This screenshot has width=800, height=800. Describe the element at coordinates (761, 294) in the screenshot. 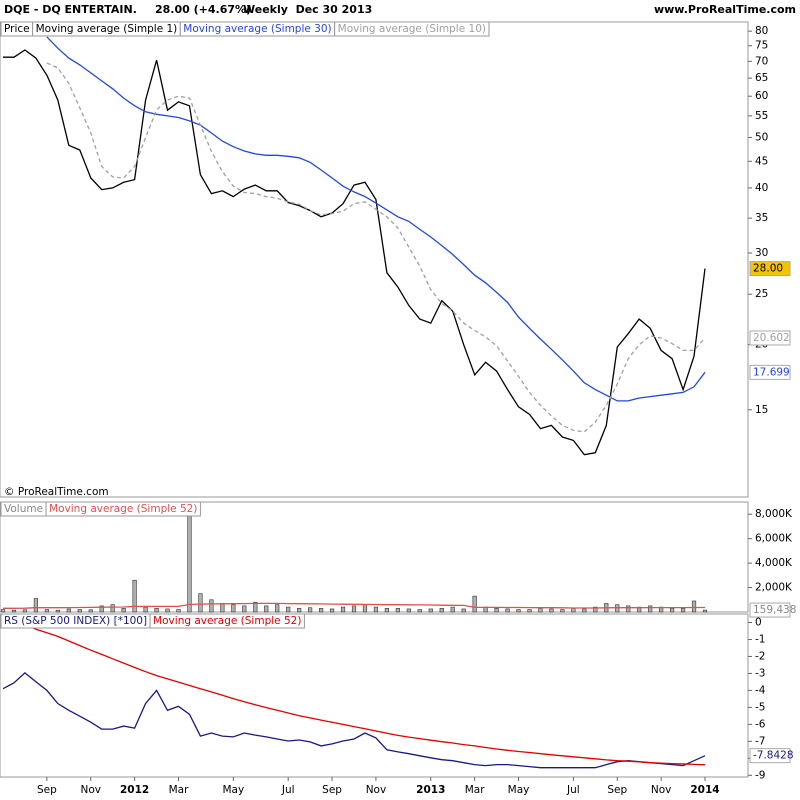

I see `y-tick-label: 25` at that location.